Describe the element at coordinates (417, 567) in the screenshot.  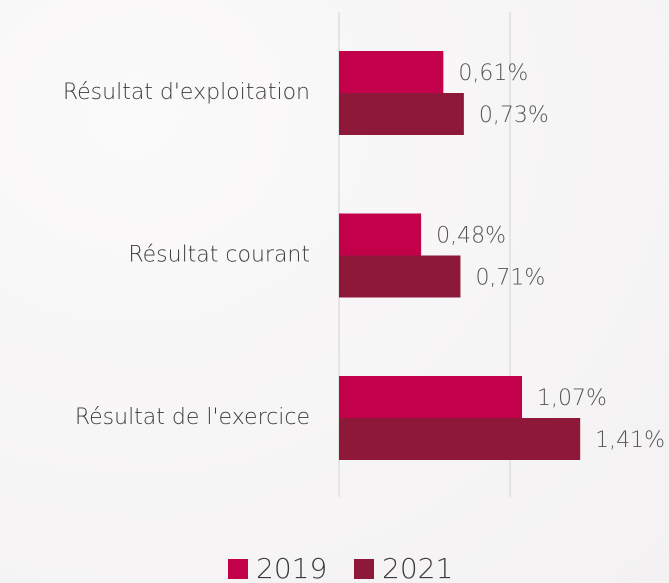
I see `legend-label: 2021` at that location.